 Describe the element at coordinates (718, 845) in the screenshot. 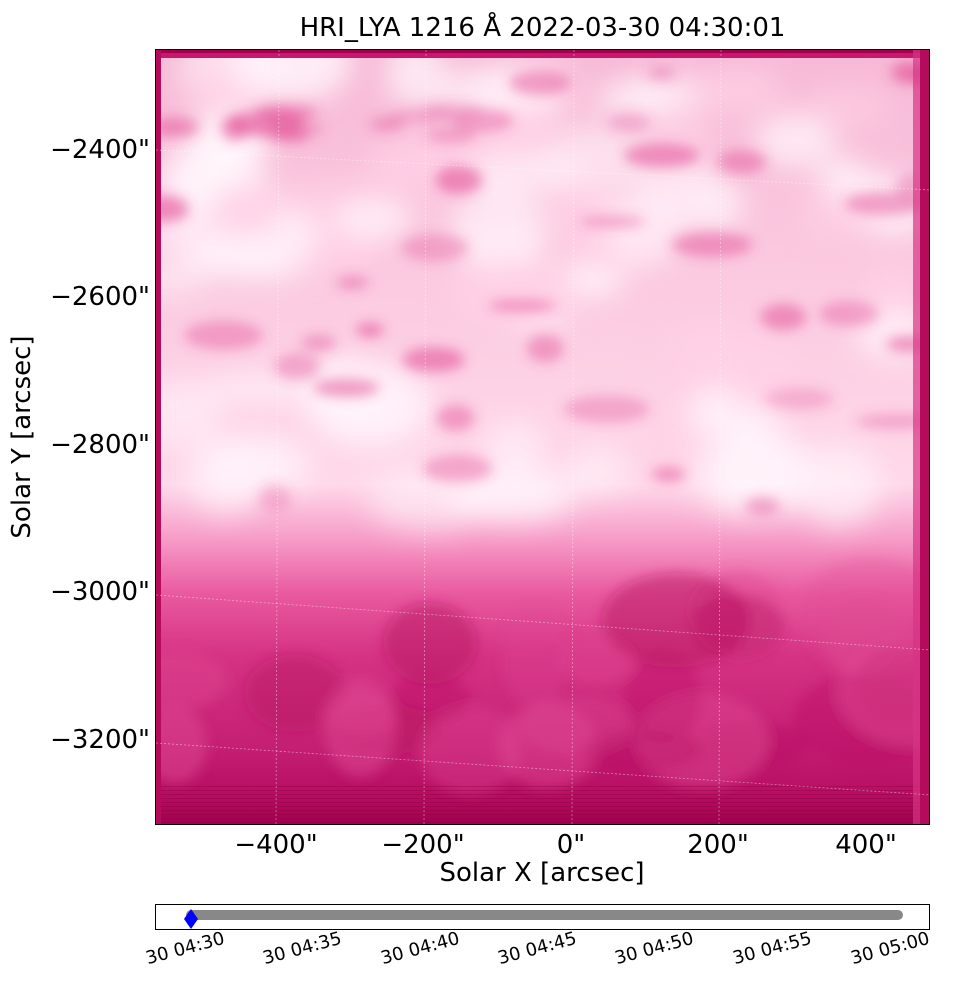

I see `x-tick-label: 200"` at that location.